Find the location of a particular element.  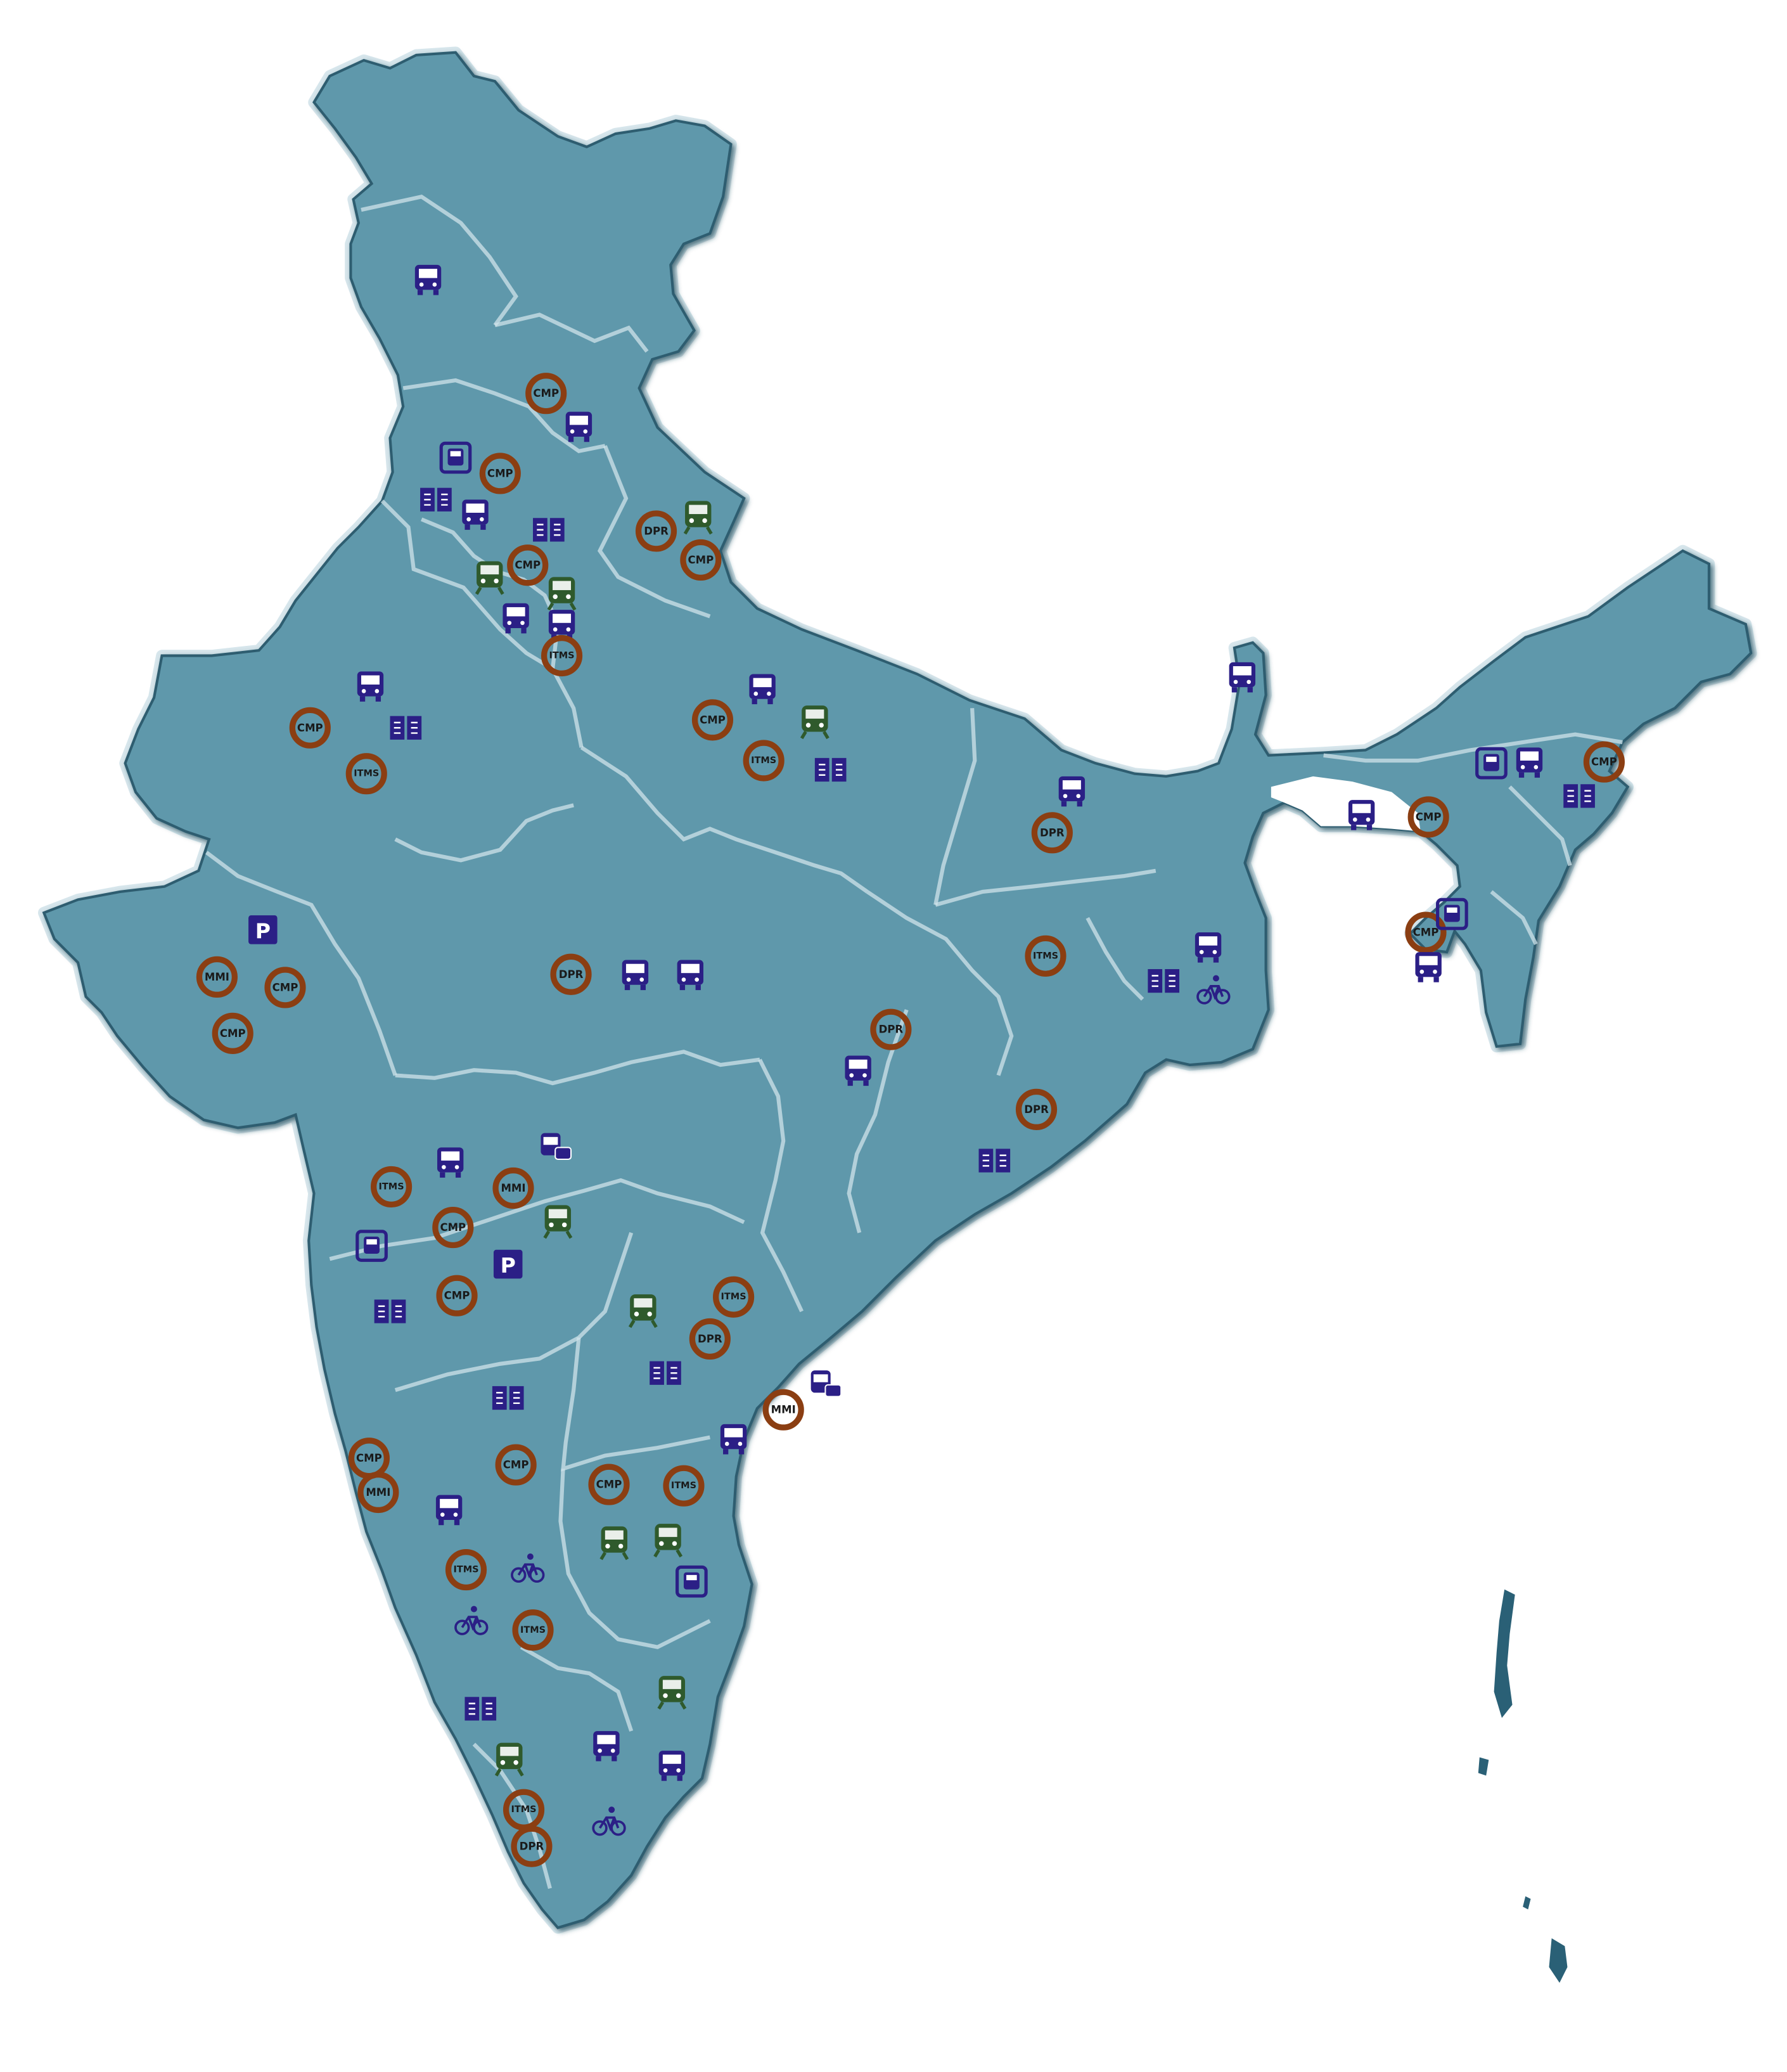

andaman-nicobar-islands is located at coordinates (1523, 1786).